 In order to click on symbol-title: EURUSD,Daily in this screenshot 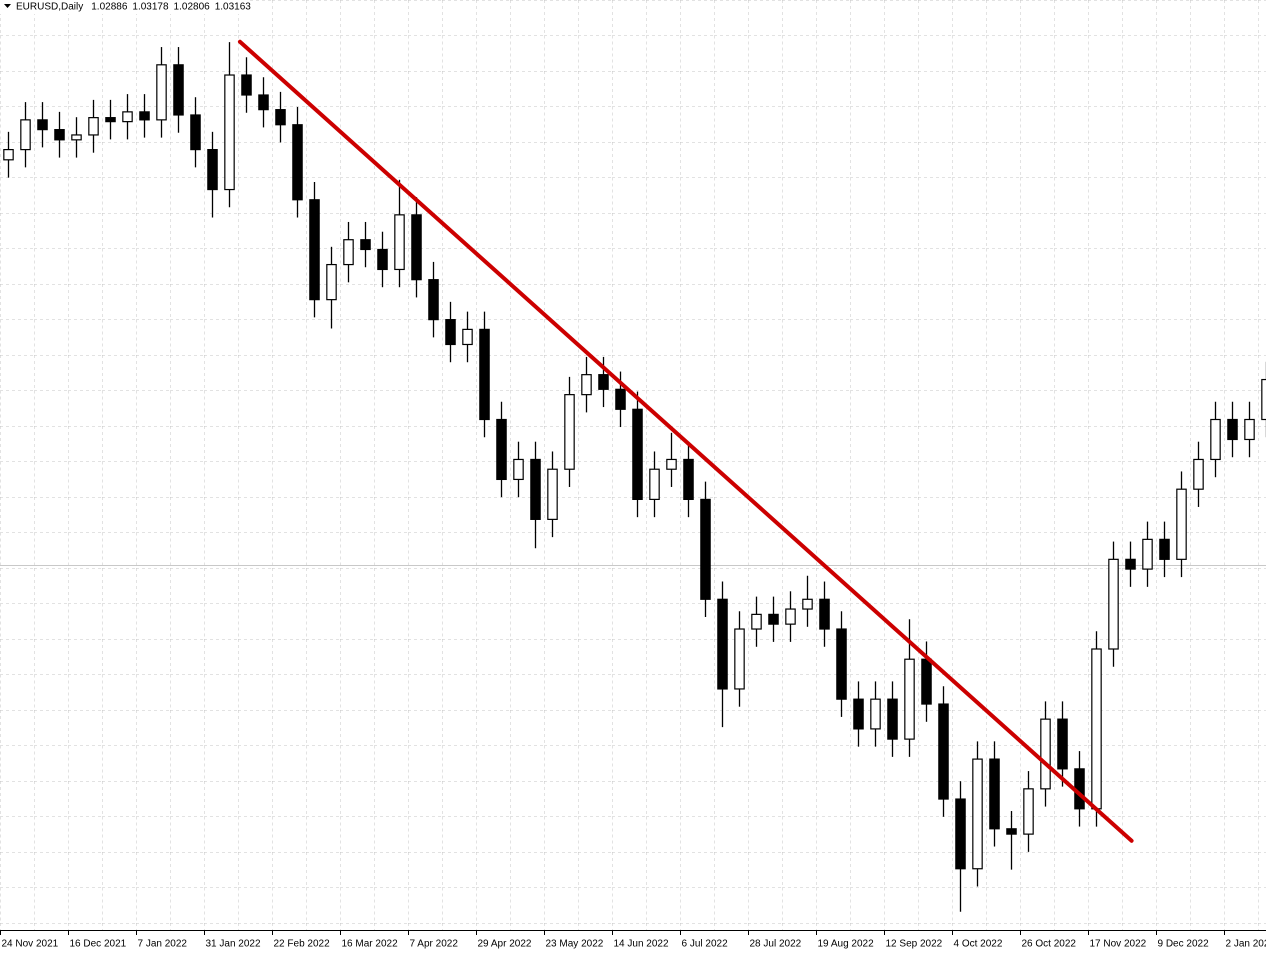, I will do `click(49, 7)`.